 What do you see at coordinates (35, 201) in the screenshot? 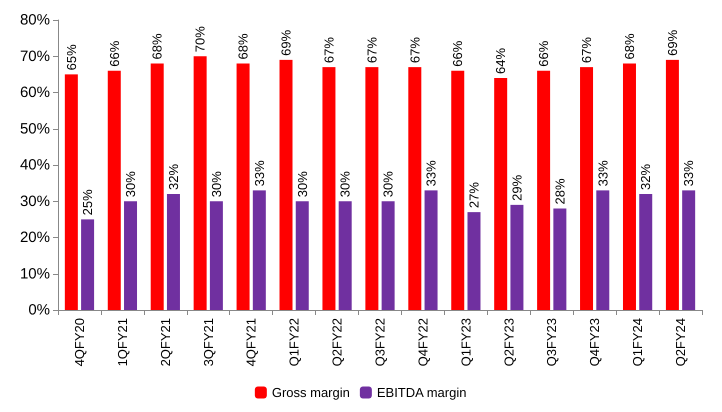
I see `y-tick-label: 30%` at bounding box center [35, 201].